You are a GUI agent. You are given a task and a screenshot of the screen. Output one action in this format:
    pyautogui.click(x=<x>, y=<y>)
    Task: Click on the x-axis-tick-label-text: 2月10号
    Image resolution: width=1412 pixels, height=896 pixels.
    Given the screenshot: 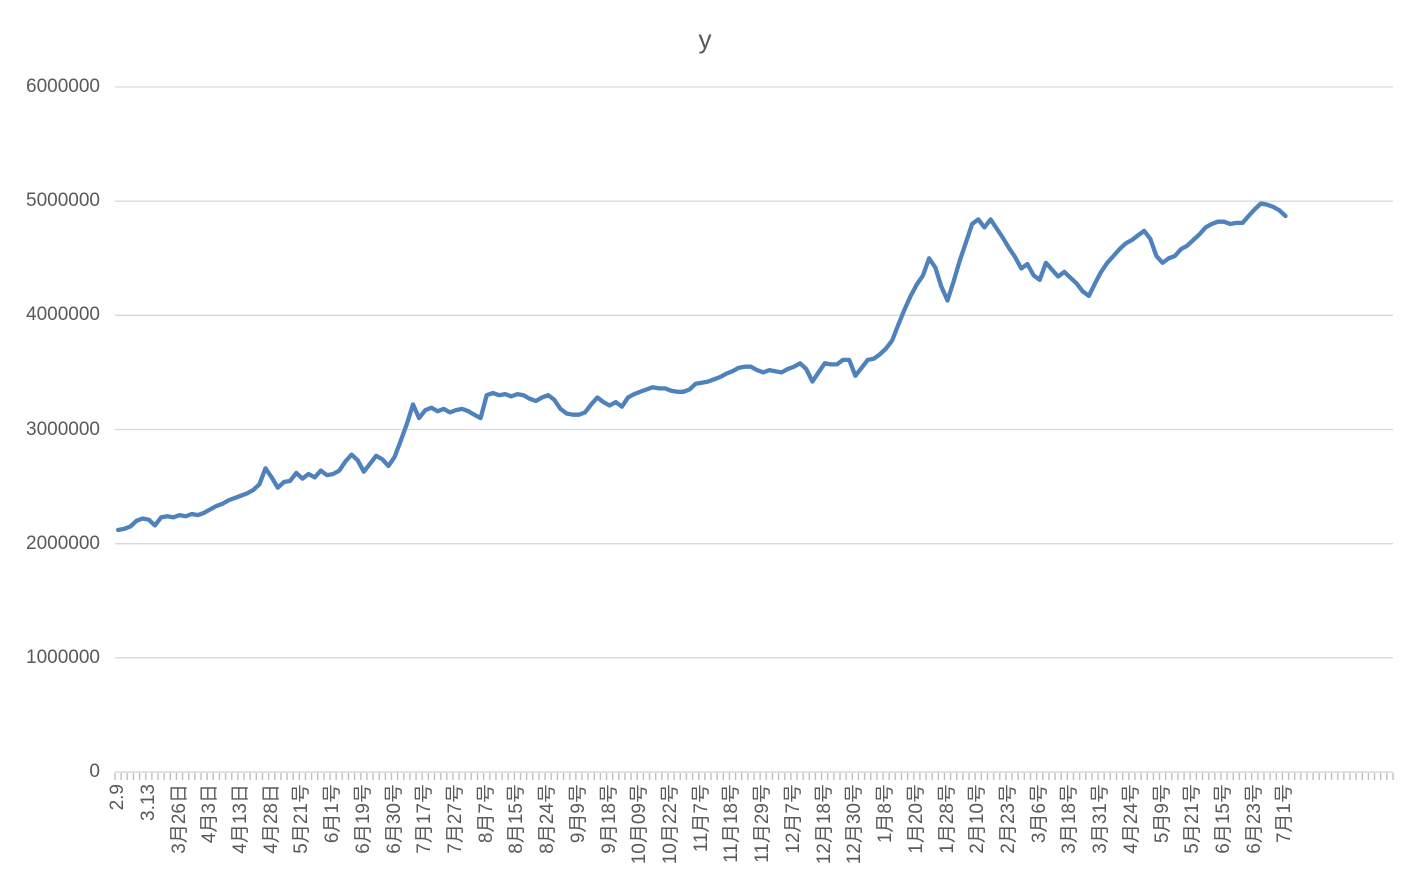 What is the action you would take?
    pyautogui.click(x=978, y=819)
    